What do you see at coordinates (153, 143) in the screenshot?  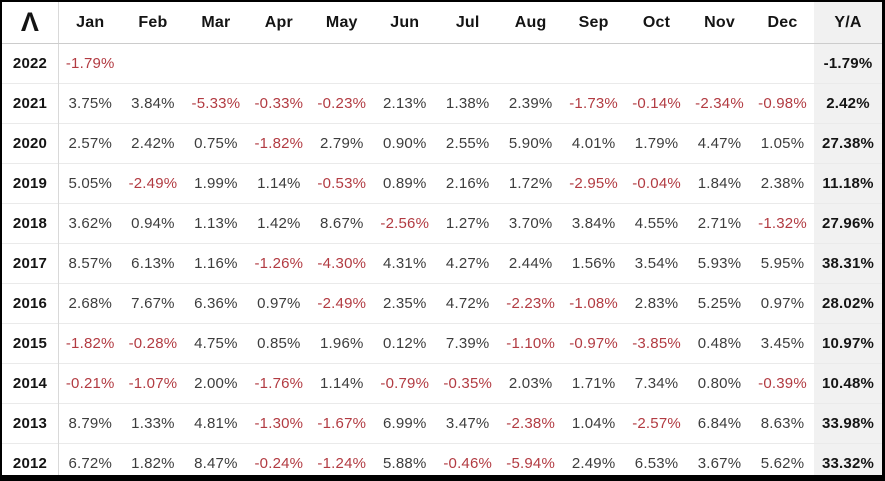 I see `monthly-return-cell: 2.42%` at bounding box center [153, 143].